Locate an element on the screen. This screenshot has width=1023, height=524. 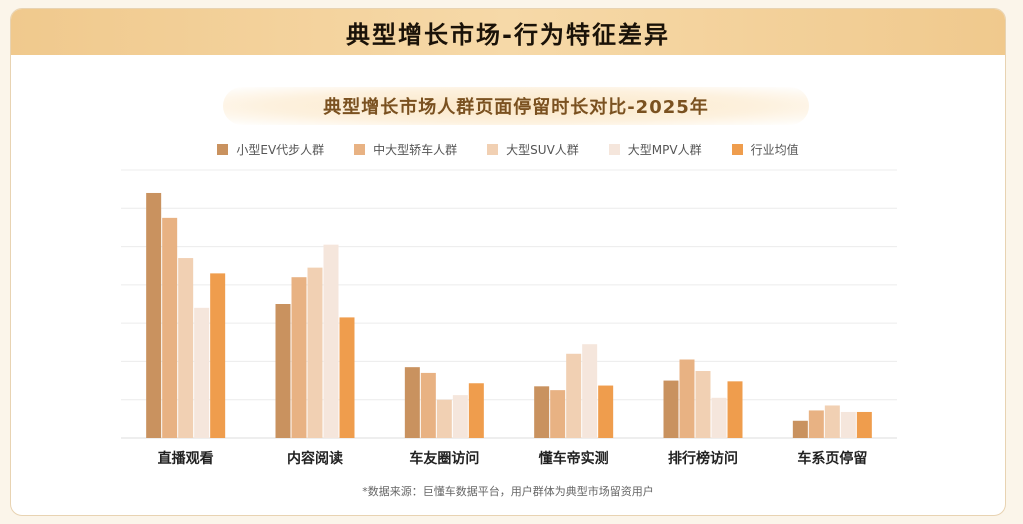
x-tick-label: 内容阅读 is located at coordinates (315, 458).